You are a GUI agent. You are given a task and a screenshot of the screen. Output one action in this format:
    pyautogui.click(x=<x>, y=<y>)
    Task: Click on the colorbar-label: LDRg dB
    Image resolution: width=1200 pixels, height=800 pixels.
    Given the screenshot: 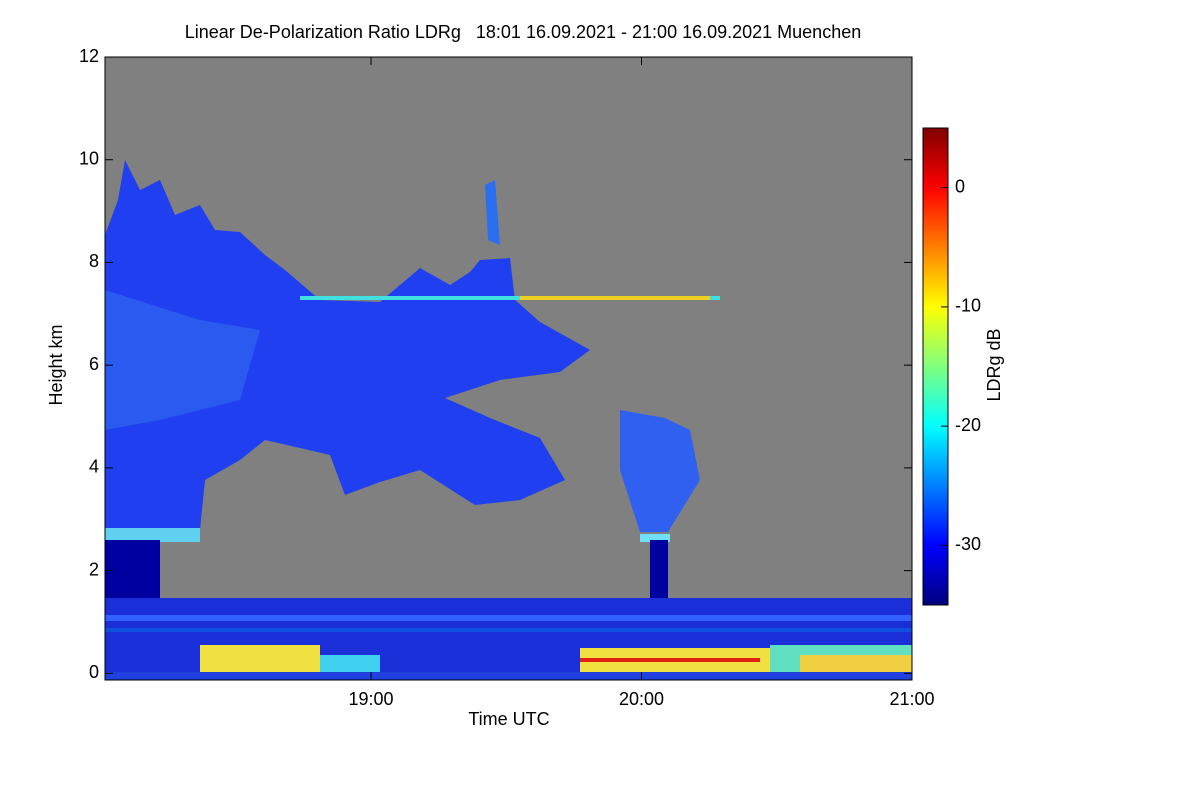 What is the action you would take?
    pyautogui.click(x=994, y=364)
    